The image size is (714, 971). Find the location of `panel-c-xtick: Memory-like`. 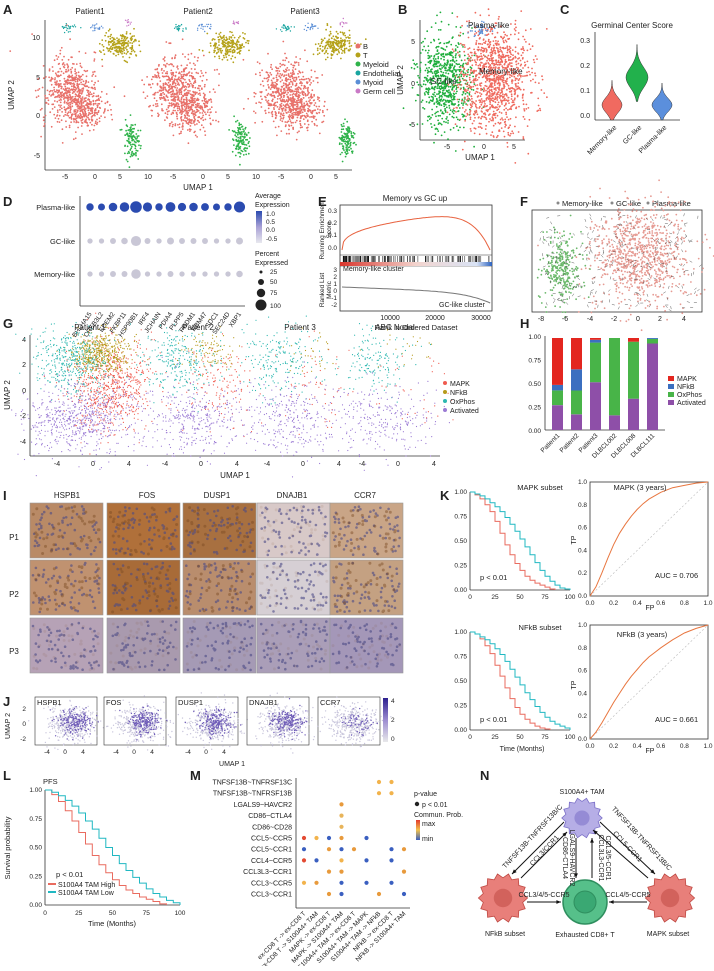

panel-c-xtick: Memory-like is located at coordinates (603, 140).